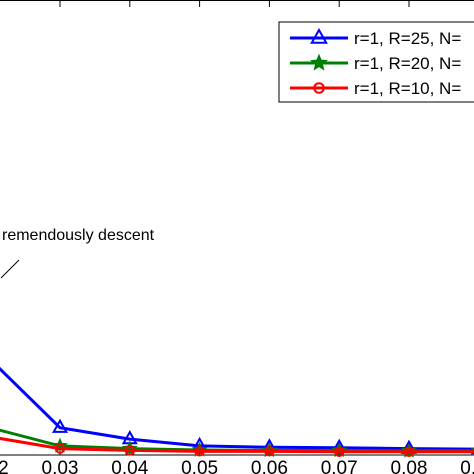 This screenshot has height=474, width=474. Describe the element at coordinates (77, 253) in the screenshot. I see `annotation: remendously descent` at that location.